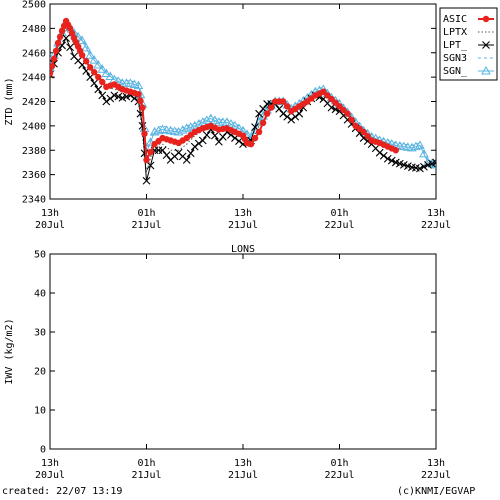 This screenshot has width=500, height=500. Describe the element at coordinates (243, 249) in the screenshot. I see `panel-title: LONS` at that location.